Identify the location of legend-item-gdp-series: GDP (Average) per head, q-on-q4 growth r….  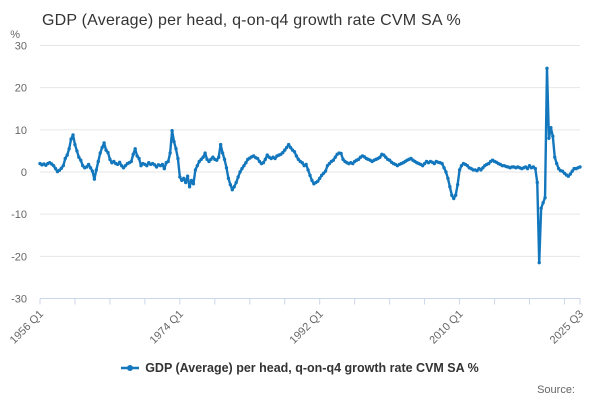
(300, 368).